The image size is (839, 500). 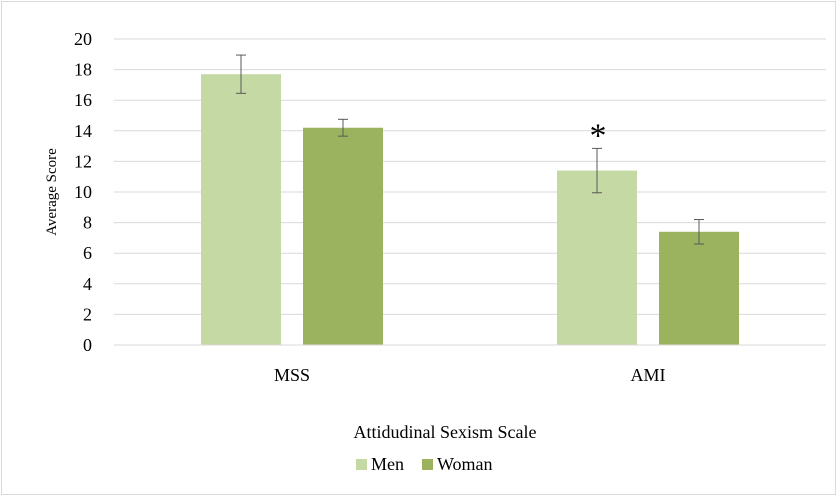 What do you see at coordinates (292, 375) in the screenshot?
I see `x-tick-label-mss: MSS` at bounding box center [292, 375].